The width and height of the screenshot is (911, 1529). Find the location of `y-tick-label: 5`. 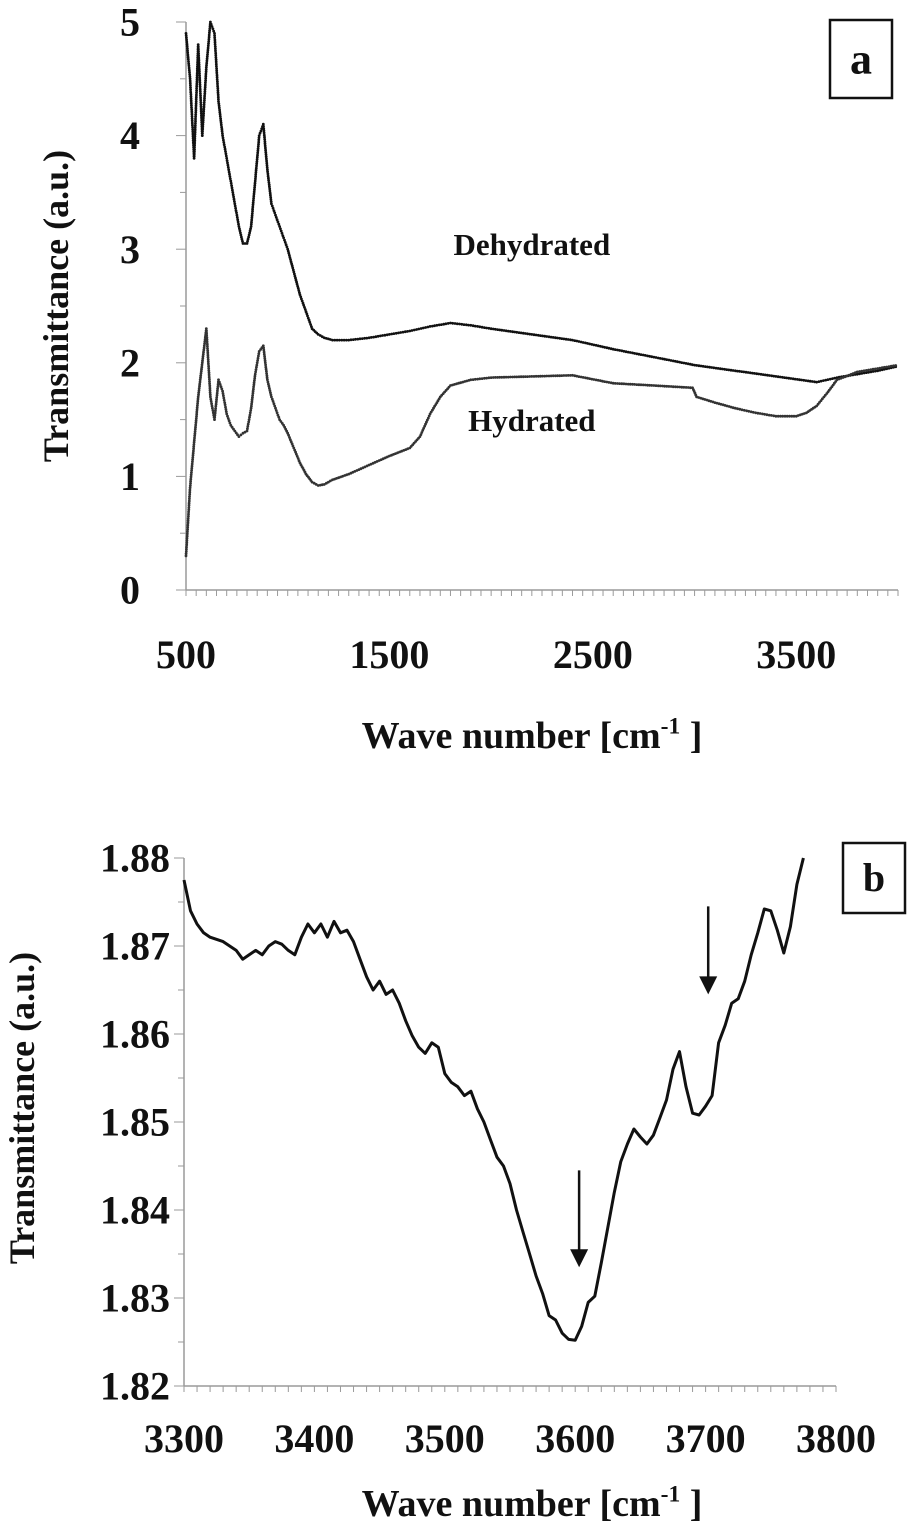

y-tick-label: 5 is located at coordinates (130, 22).